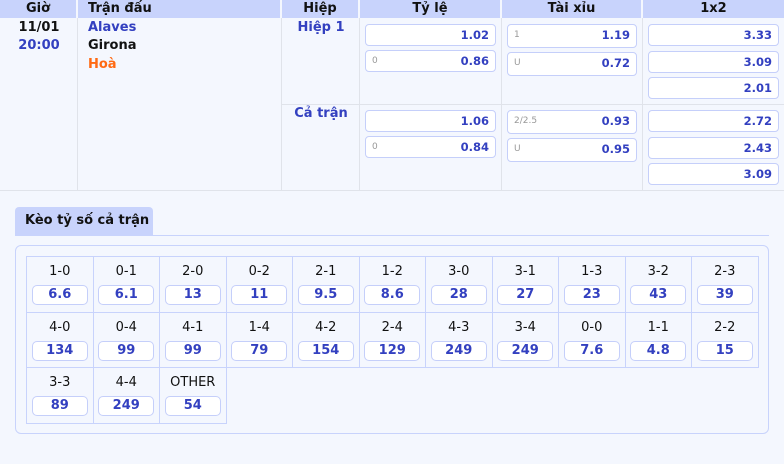 This screenshot has width=784, height=464. What do you see at coordinates (474, 35) in the screenshot?
I see `handicap-odds: 1.02` at bounding box center [474, 35].